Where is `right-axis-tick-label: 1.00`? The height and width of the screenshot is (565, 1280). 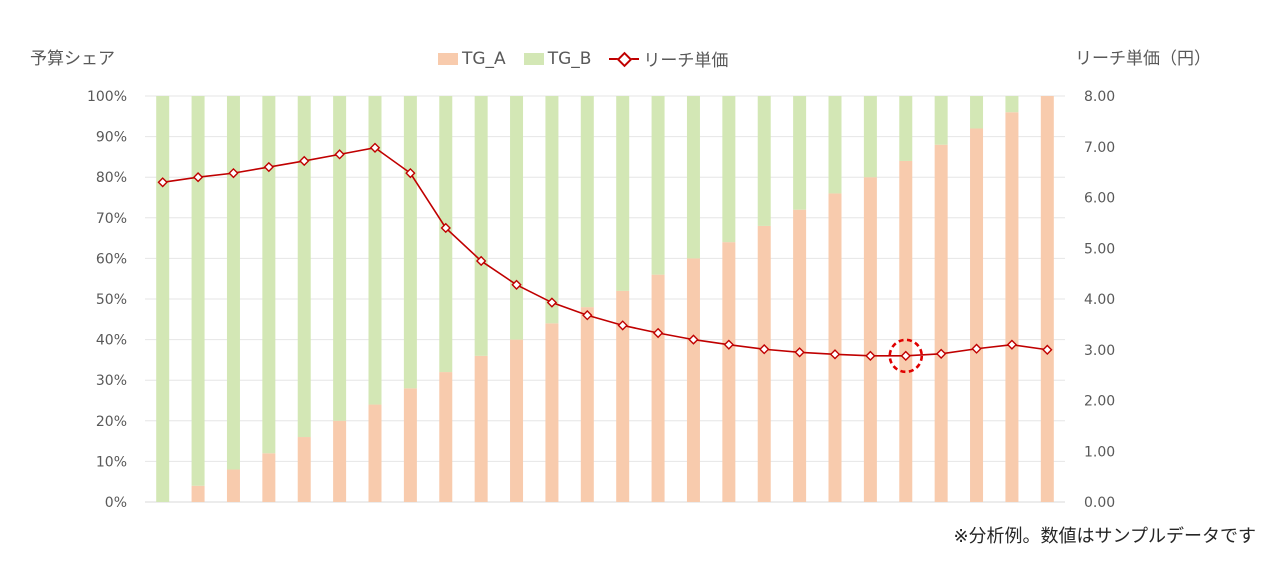
right-axis-tick-label: 1.00 is located at coordinates (1099, 452).